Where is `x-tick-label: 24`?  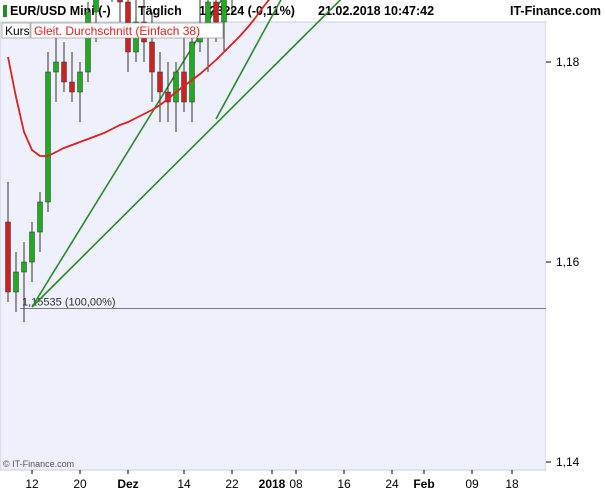
x-tick-label: 24 is located at coordinates (392, 484).